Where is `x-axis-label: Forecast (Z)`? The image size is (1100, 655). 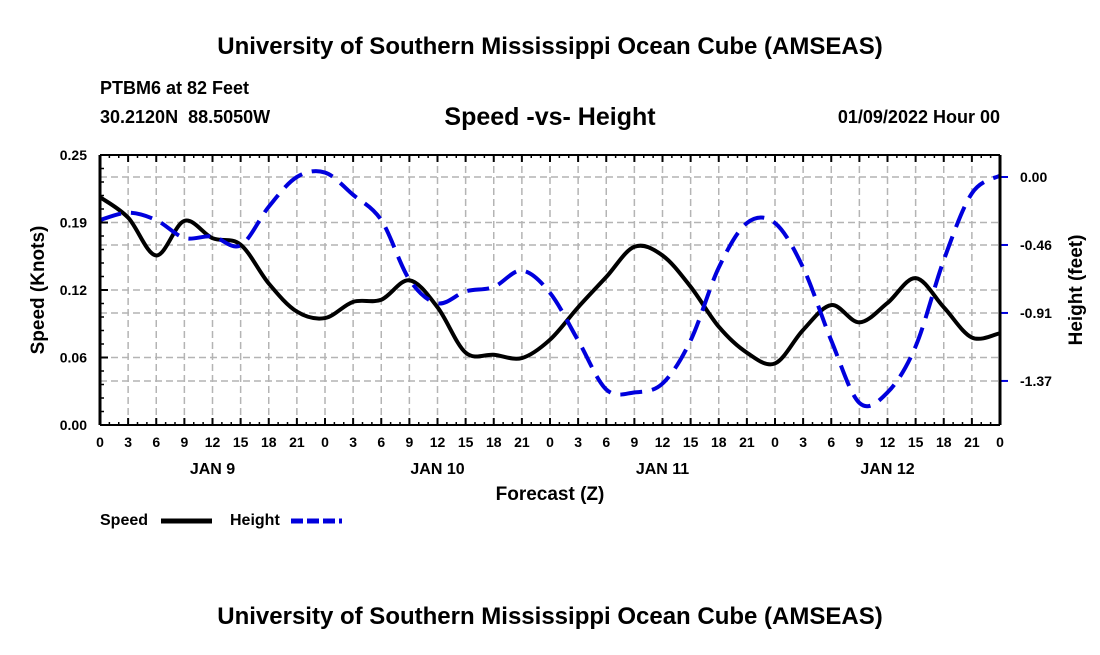
x-axis-label: Forecast (Z) is located at coordinates (550, 494).